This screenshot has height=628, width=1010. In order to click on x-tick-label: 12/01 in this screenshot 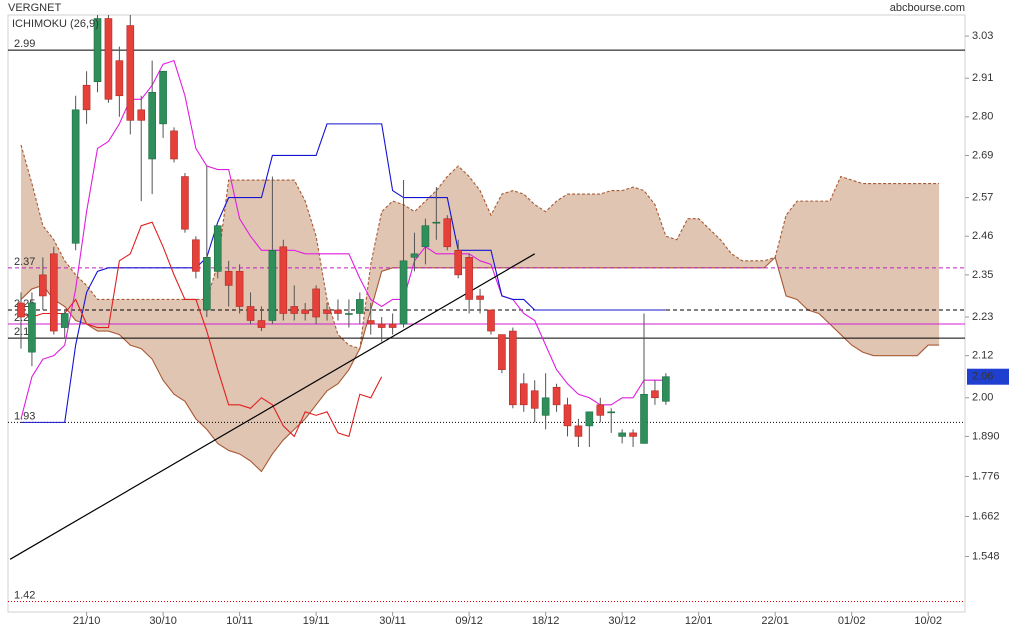, I will do `click(699, 621)`.